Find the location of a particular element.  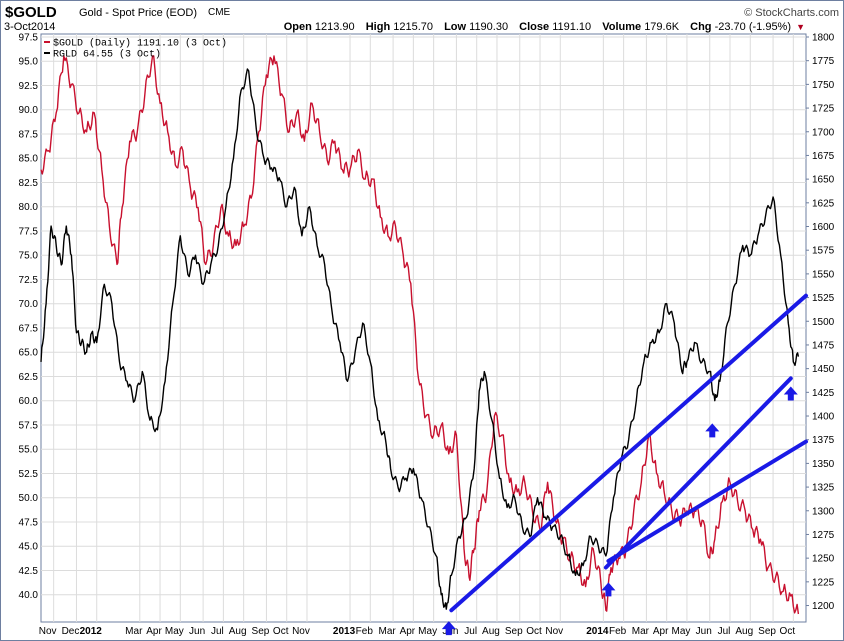

x-tick-label: 2012 is located at coordinates (91, 631).